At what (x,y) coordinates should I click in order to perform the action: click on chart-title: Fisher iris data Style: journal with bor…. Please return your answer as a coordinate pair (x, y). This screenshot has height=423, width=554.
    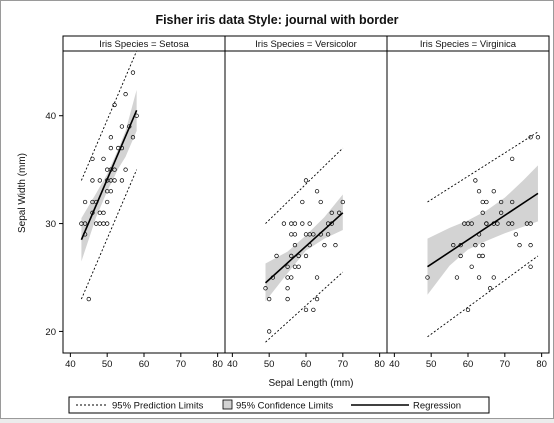
    Looking at the image, I should click on (276, 20).